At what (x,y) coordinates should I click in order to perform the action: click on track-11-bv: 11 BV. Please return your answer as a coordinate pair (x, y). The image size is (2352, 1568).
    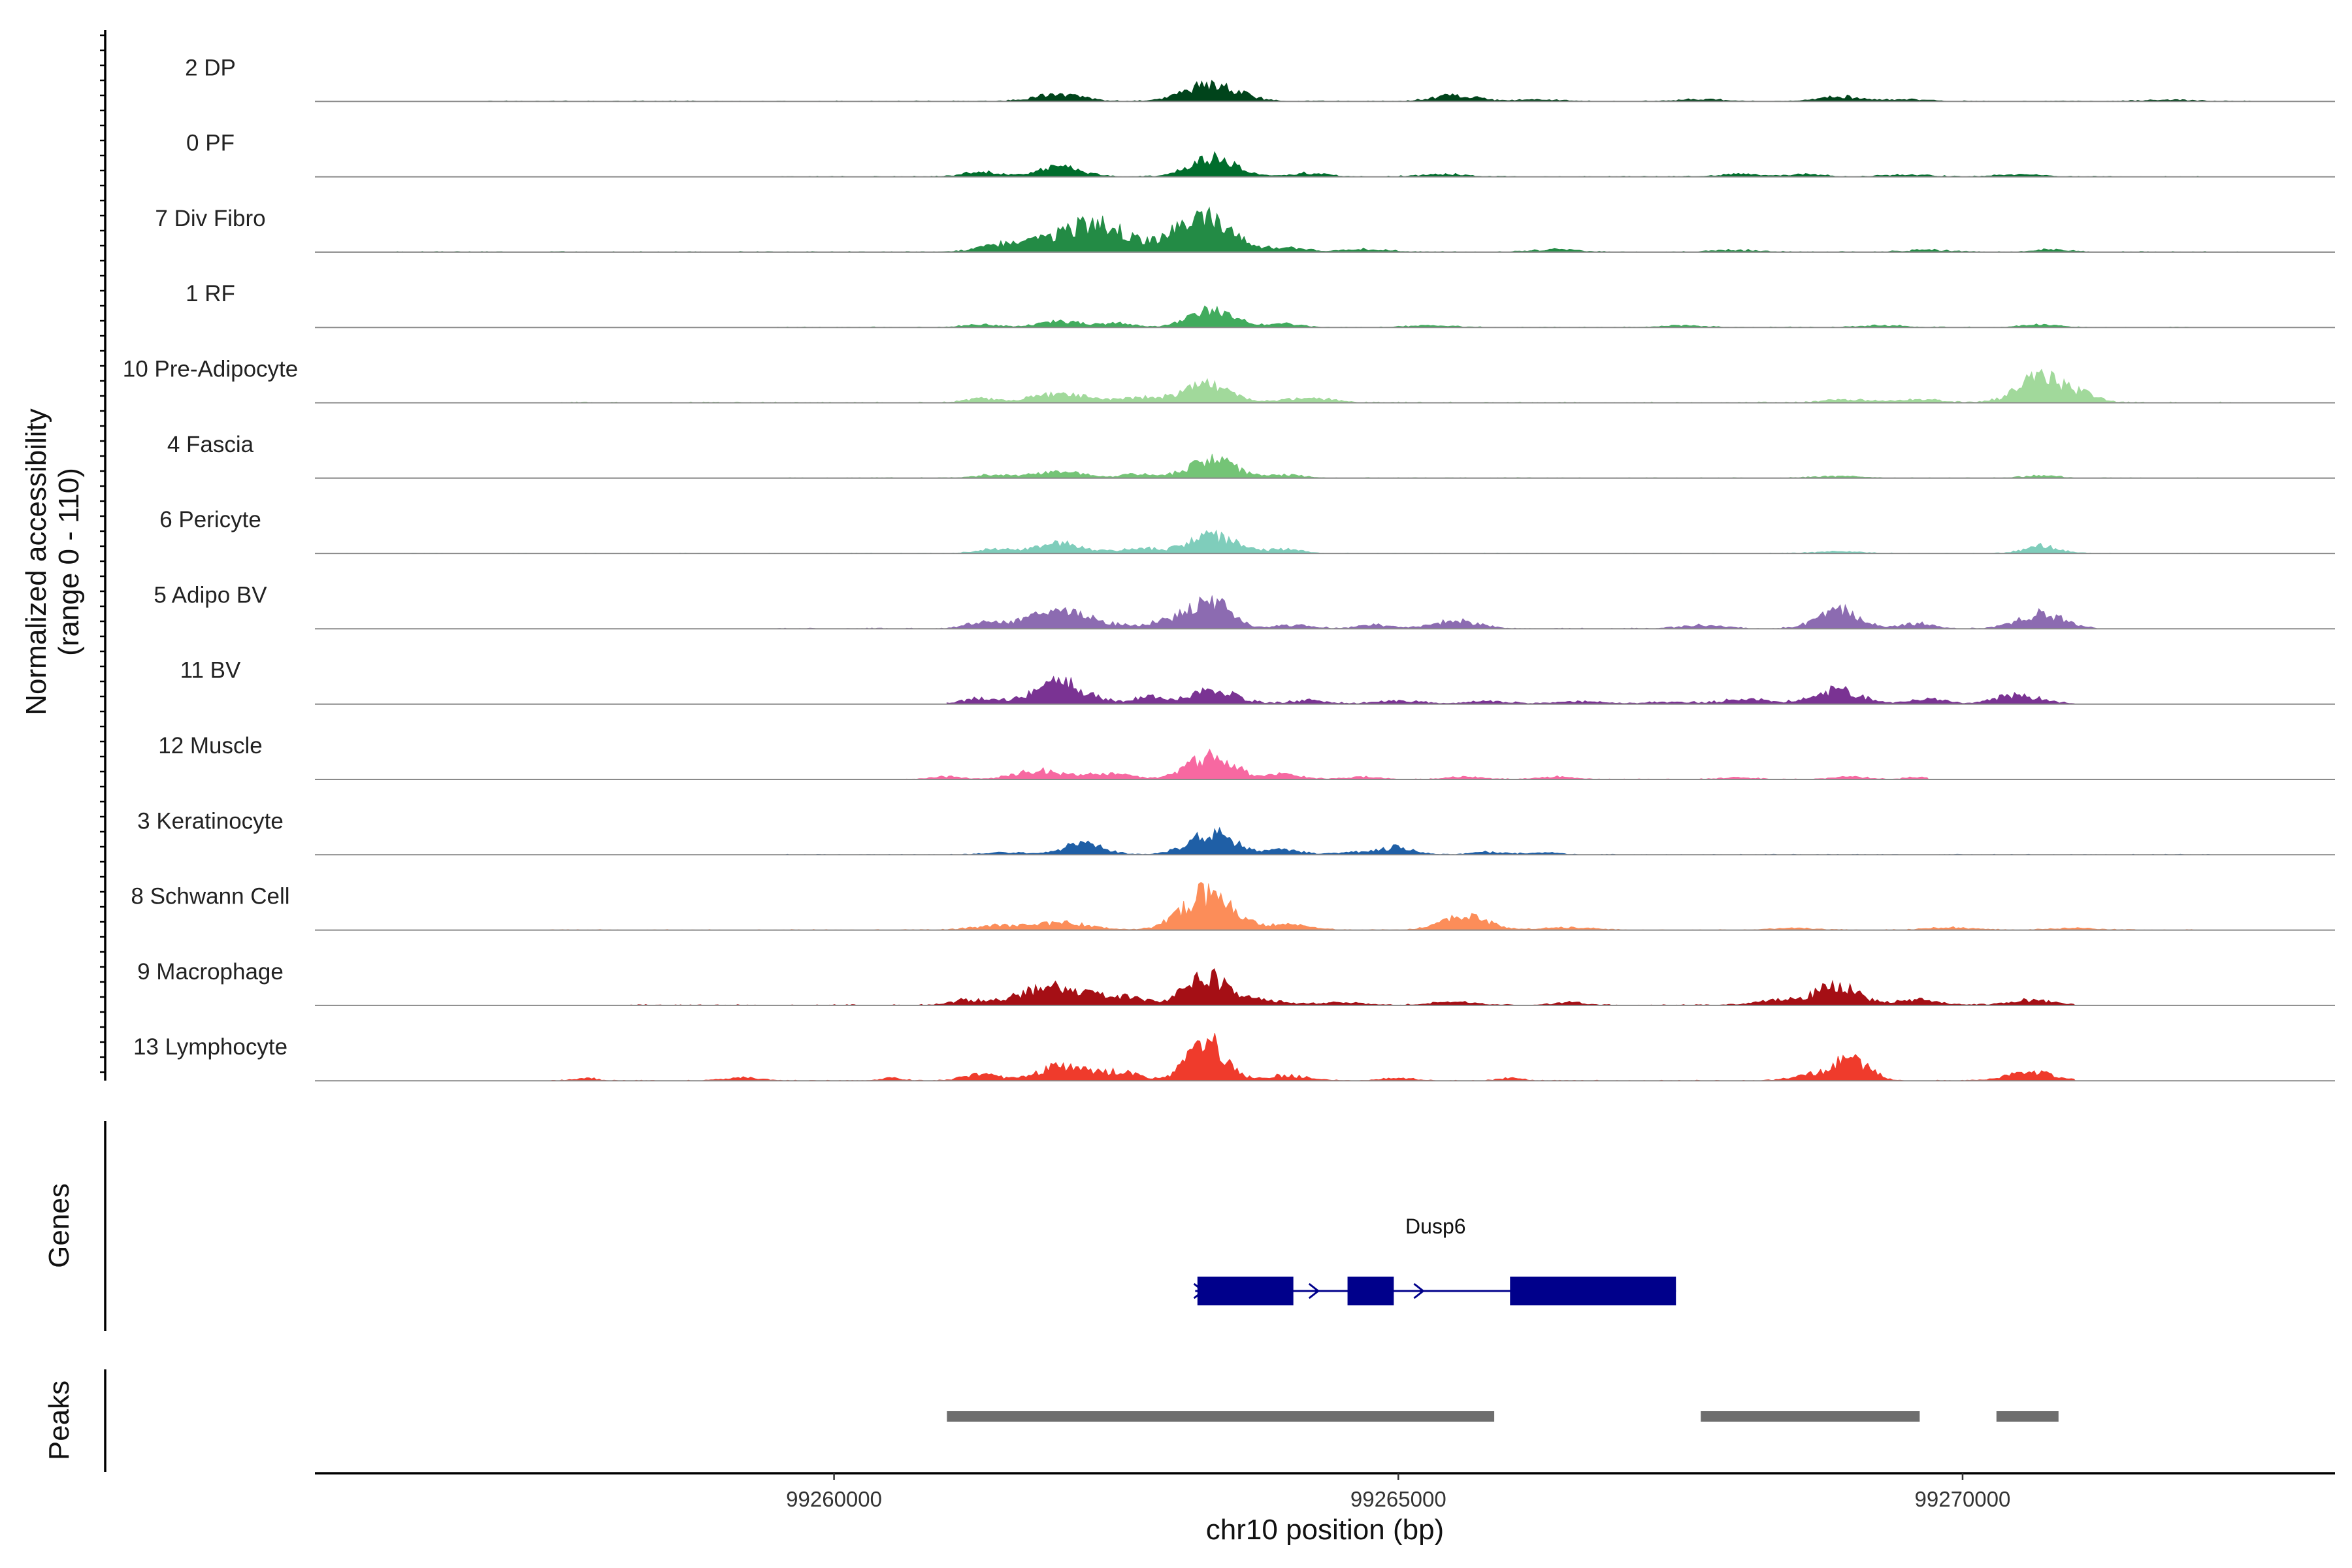
    Looking at the image, I should click on (1257, 681).